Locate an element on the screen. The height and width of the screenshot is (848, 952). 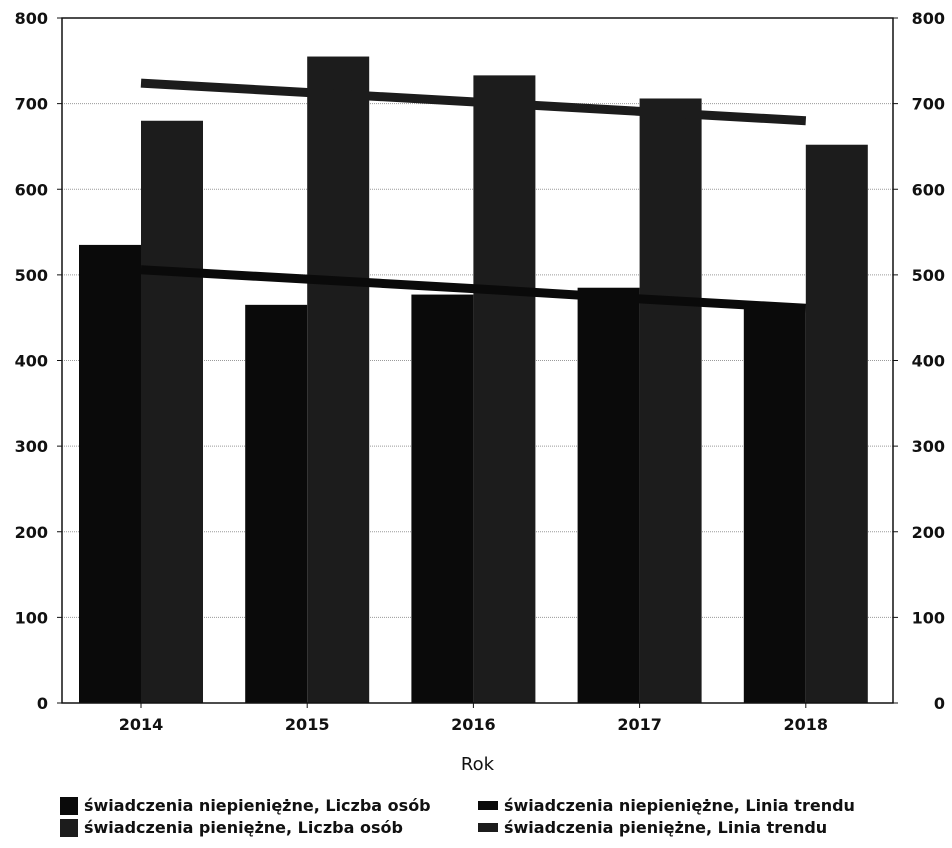
bar-pieniezne-2018 is located at coordinates (836, 424).